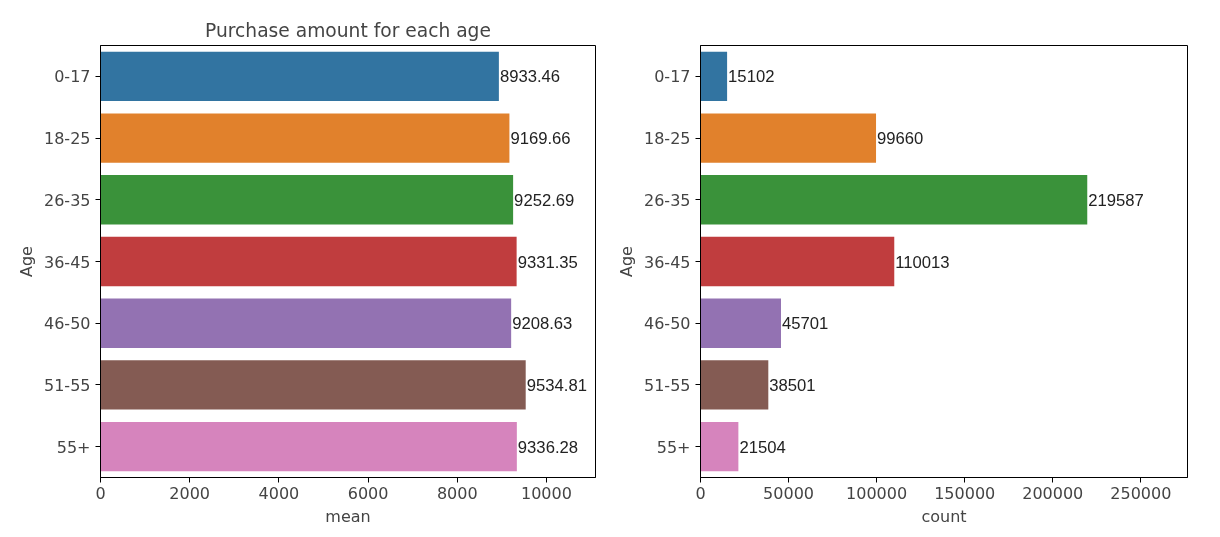 This screenshot has height=537, width=1220. What do you see at coordinates (547, 262) in the screenshot?
I see `data-label: 9331.35` at bounding box center [547, 262].